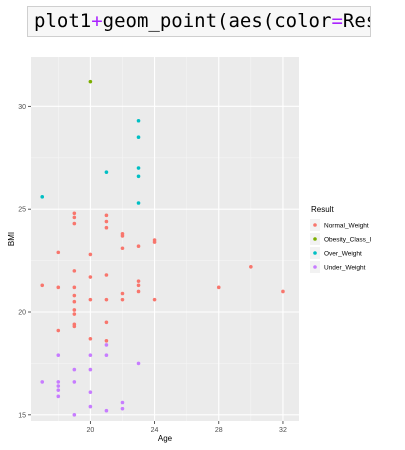  Describe the element at coordinates (22, 415) in the screenshot. I see `y-tick-label: 15` at that location.